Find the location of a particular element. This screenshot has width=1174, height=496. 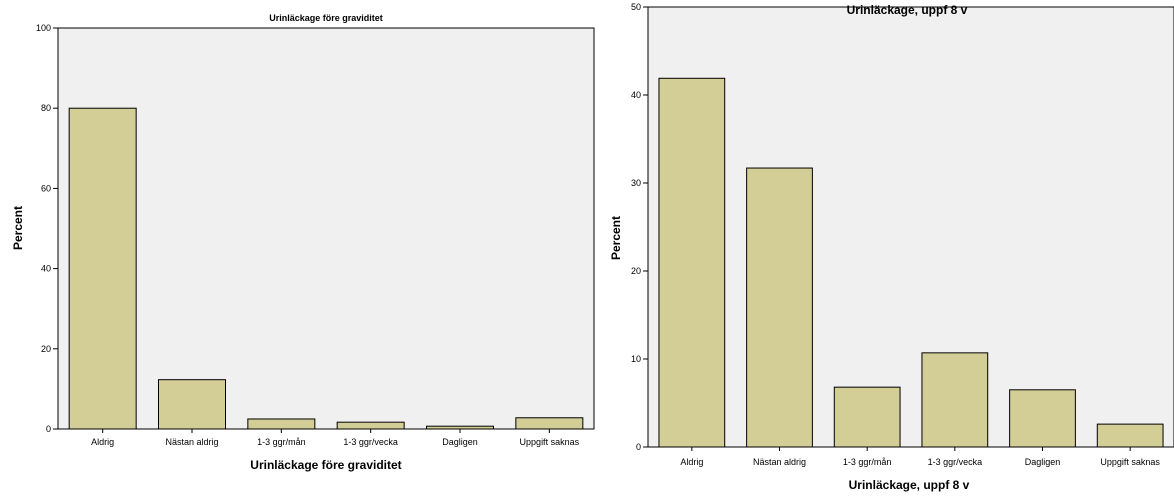

y-tick-label: 10 is located at coordinates (636, 359).